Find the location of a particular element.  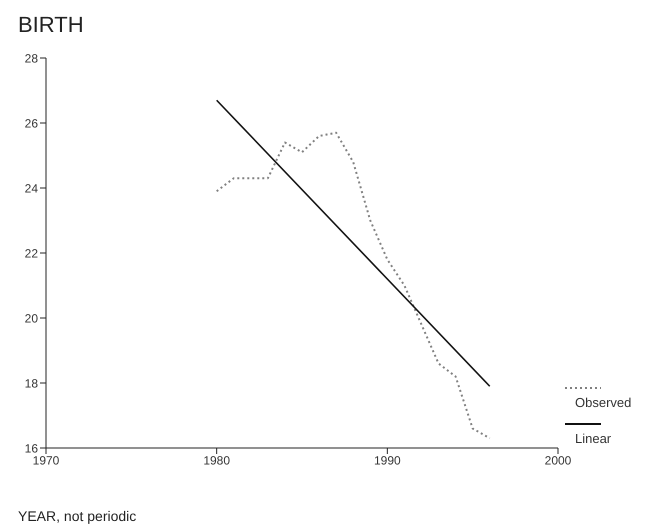

y-tick-label: 28 is located at coordinates (31, 58).